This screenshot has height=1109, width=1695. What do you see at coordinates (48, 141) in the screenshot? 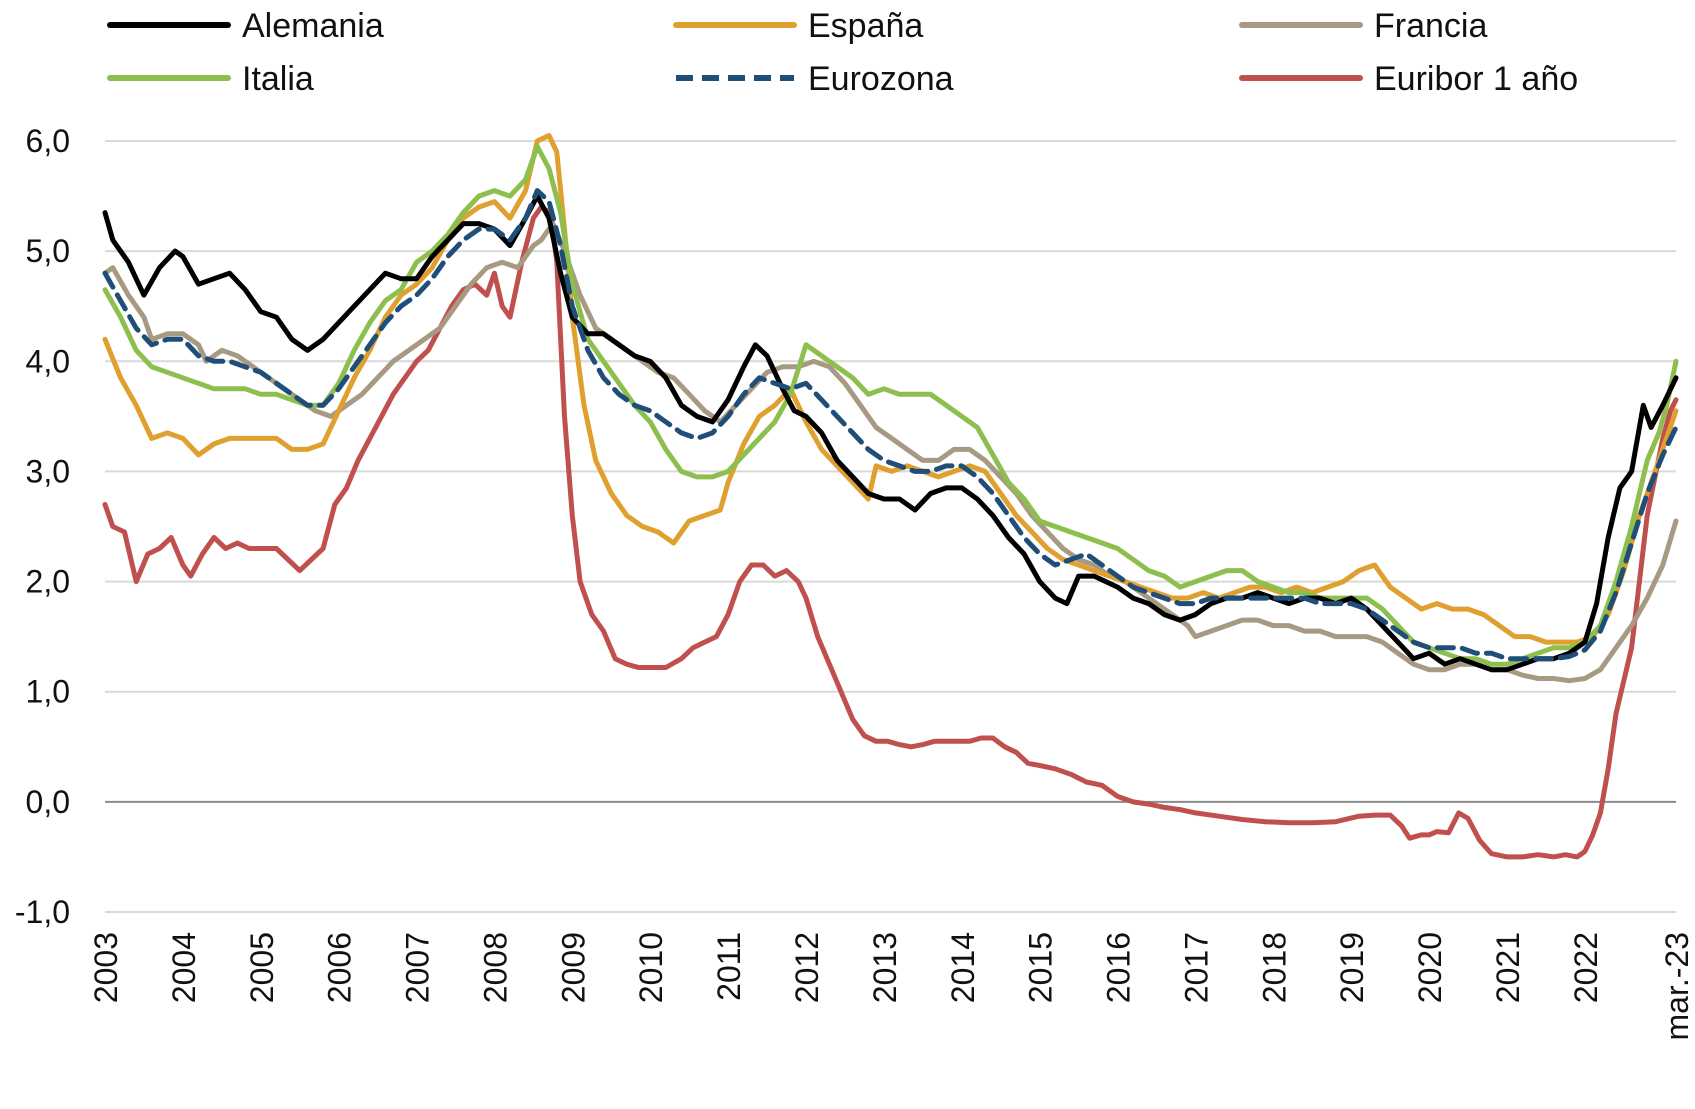
I see `y-tick-label: 6,0` at bounding box center [48, 141].